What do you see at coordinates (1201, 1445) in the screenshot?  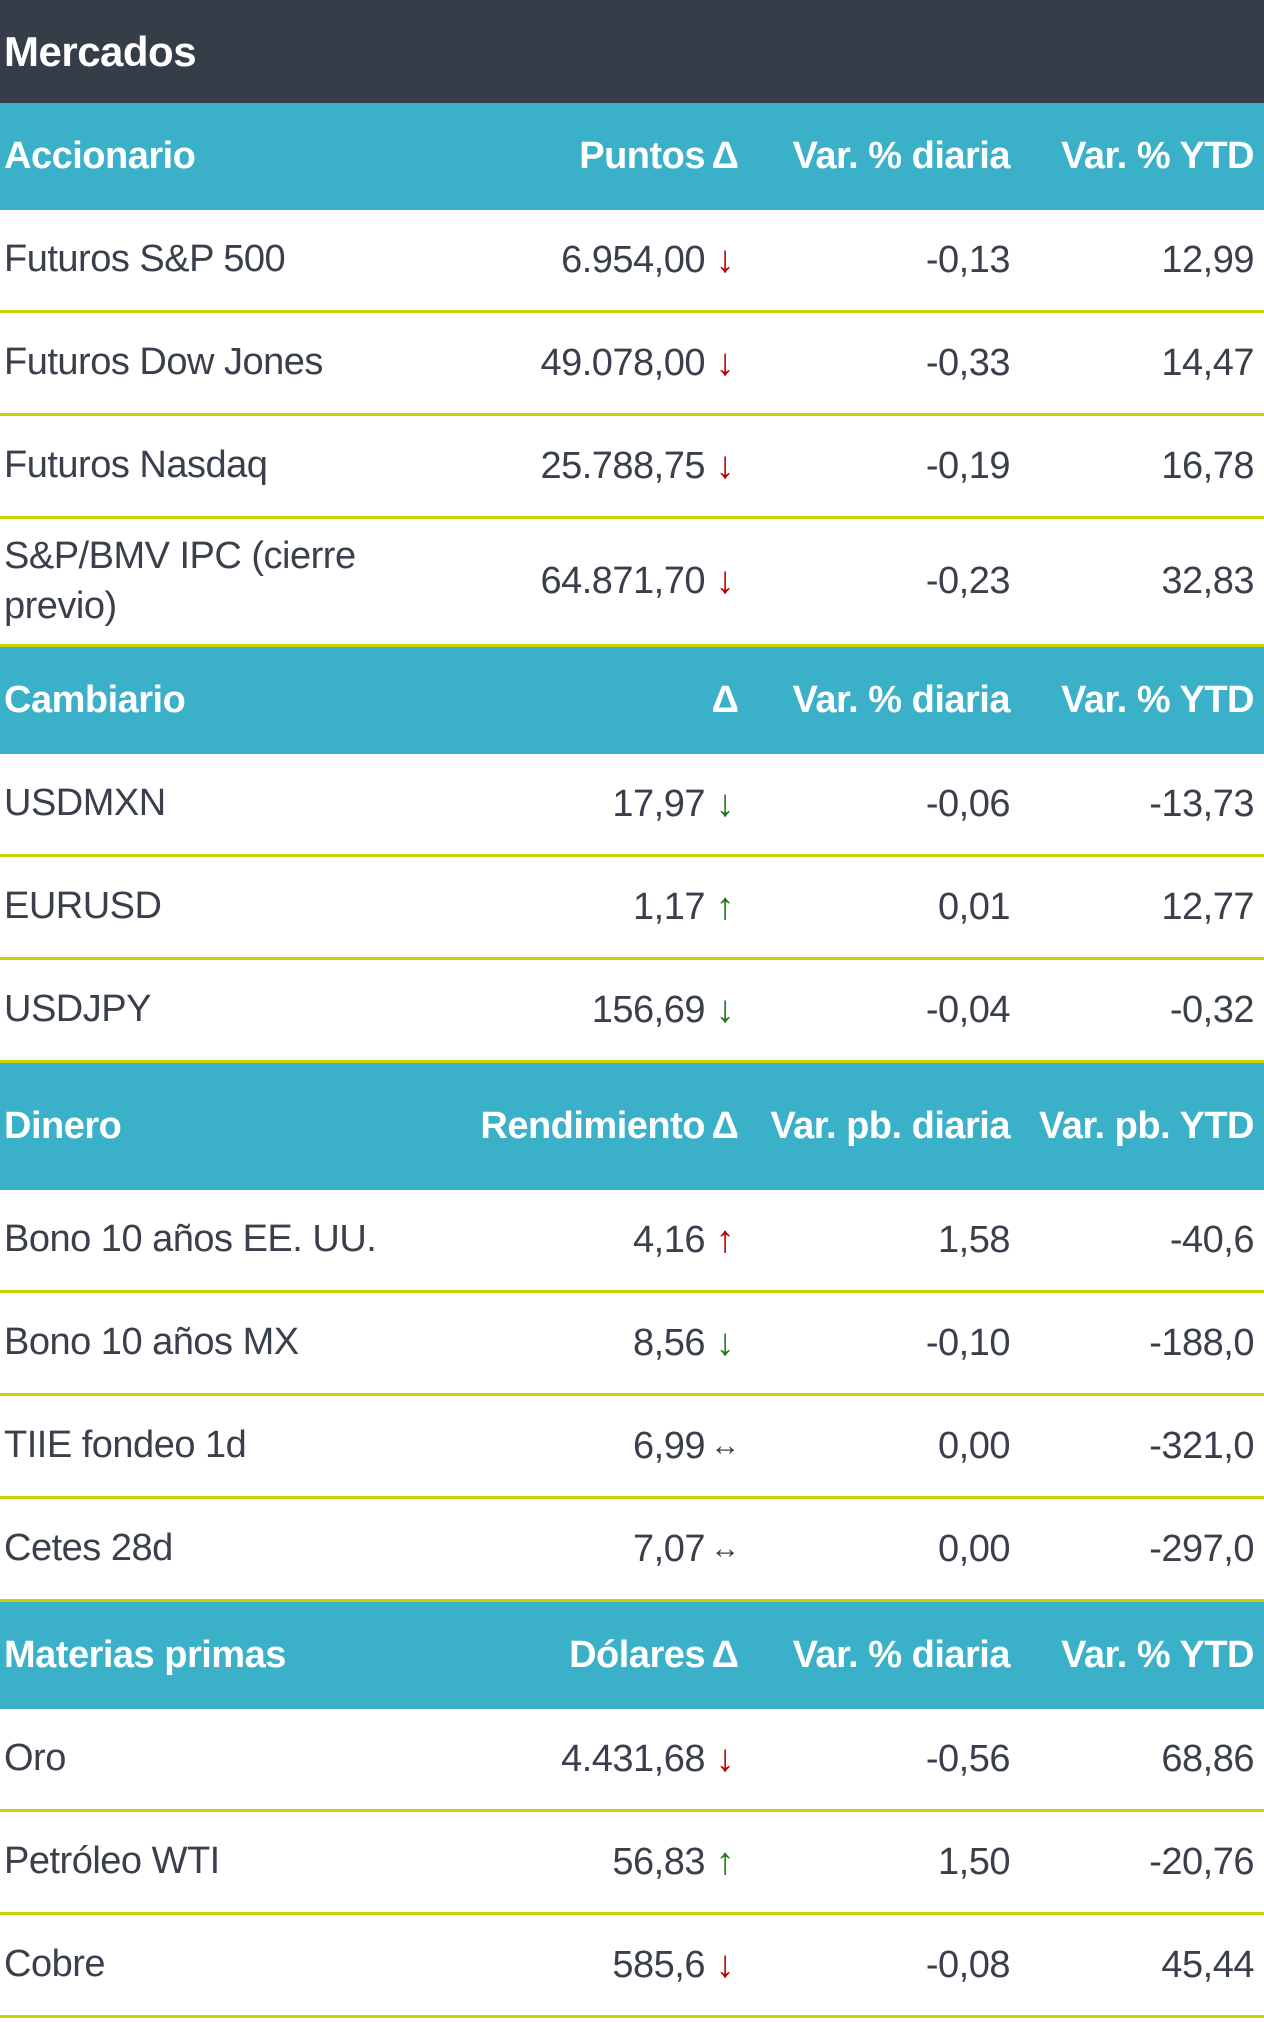 I see `ytd-change: -321,0` at bounding box center [1201, 1445].